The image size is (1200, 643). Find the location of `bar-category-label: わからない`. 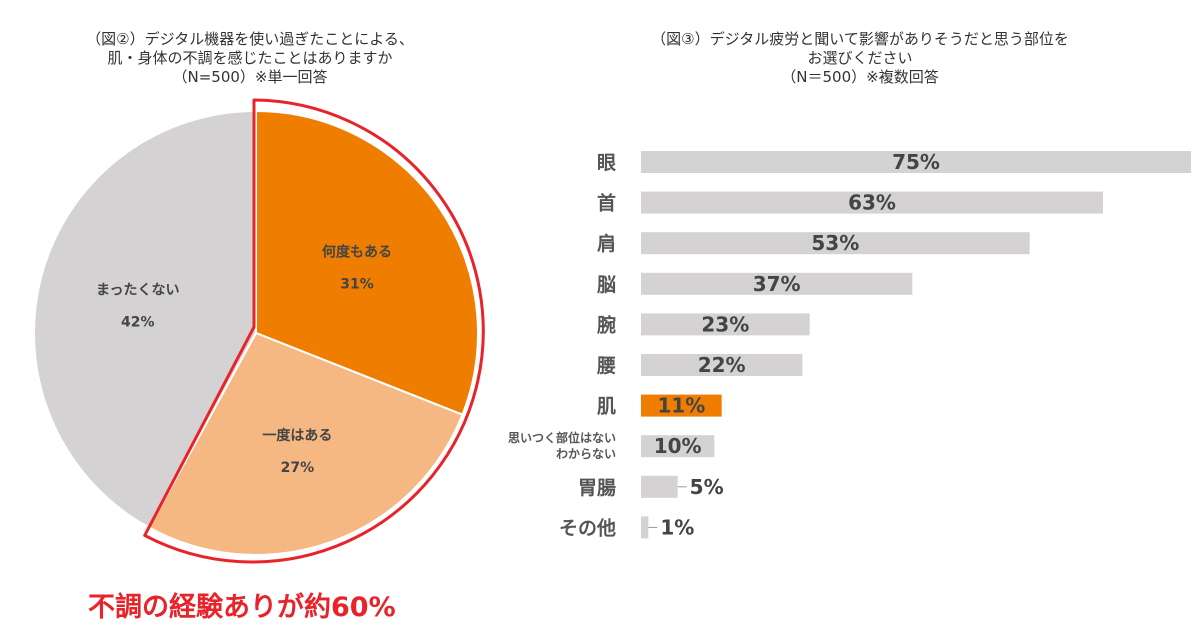

bar-category-label: わからない is located at coordinates (586, 454).